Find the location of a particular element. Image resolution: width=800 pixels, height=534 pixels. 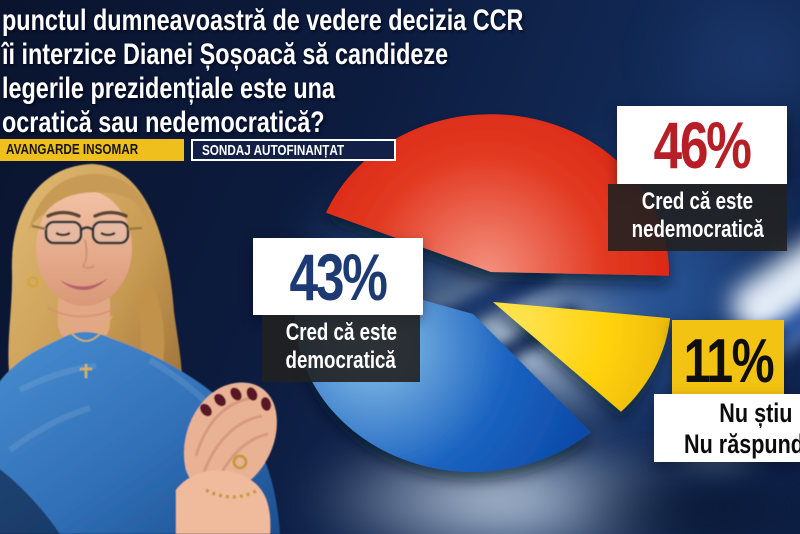

funding-badge: SONDAJ AUTOFINANȚAT is located at coordinates (293, 150).